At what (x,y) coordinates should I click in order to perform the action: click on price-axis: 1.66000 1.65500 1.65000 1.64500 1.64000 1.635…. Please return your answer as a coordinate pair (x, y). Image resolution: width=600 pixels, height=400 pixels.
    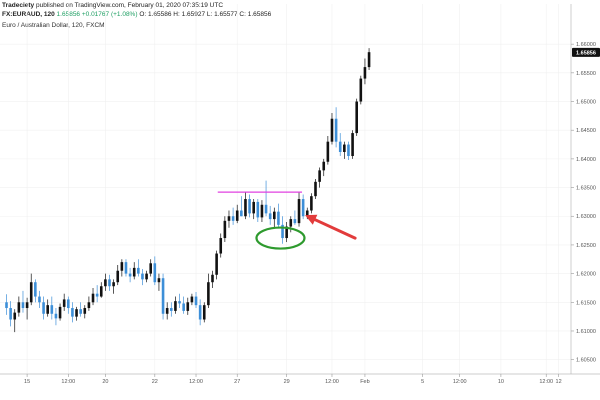
    Looking at the image, I should click on (583, 203).